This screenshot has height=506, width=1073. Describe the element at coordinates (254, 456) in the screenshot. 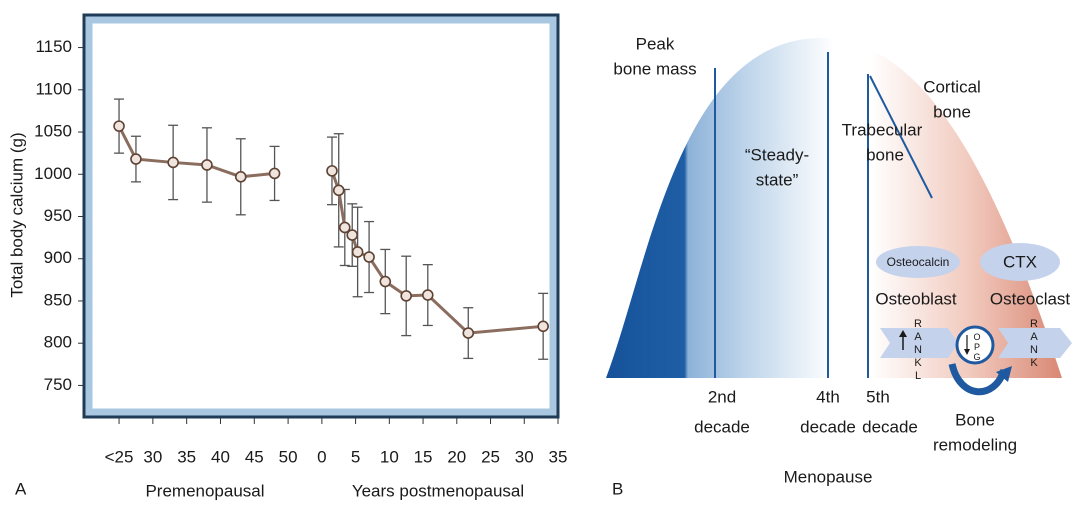

I see `x-tick-label: 45` at that location.